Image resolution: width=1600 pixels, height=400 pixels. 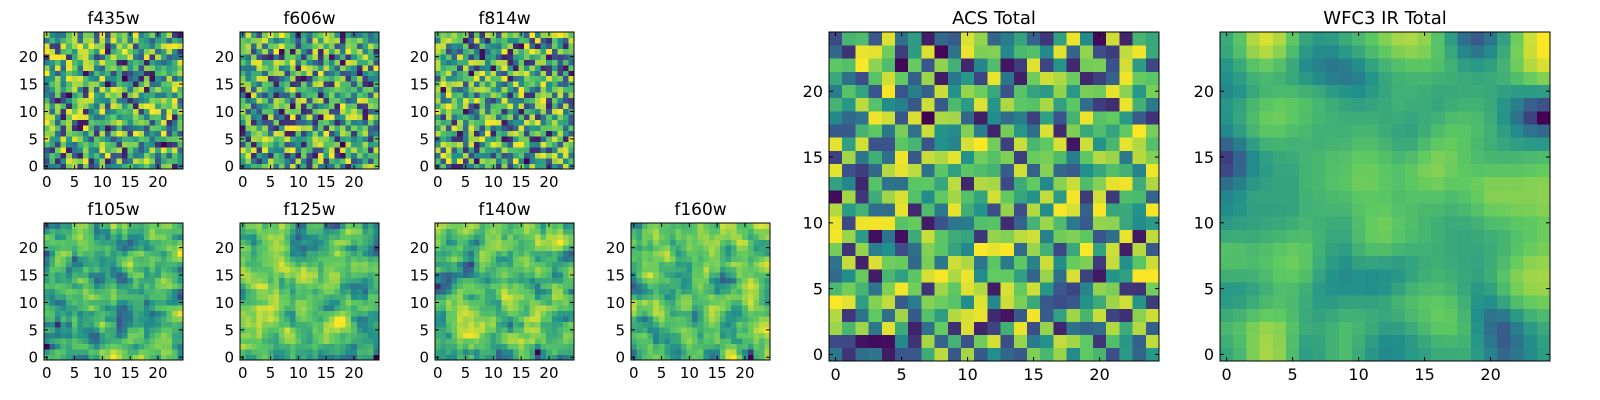 What do you see at coordinates (298, 182) in the screenshot?
I see `x-tick-label: 10` at bounding box center [298, 182].